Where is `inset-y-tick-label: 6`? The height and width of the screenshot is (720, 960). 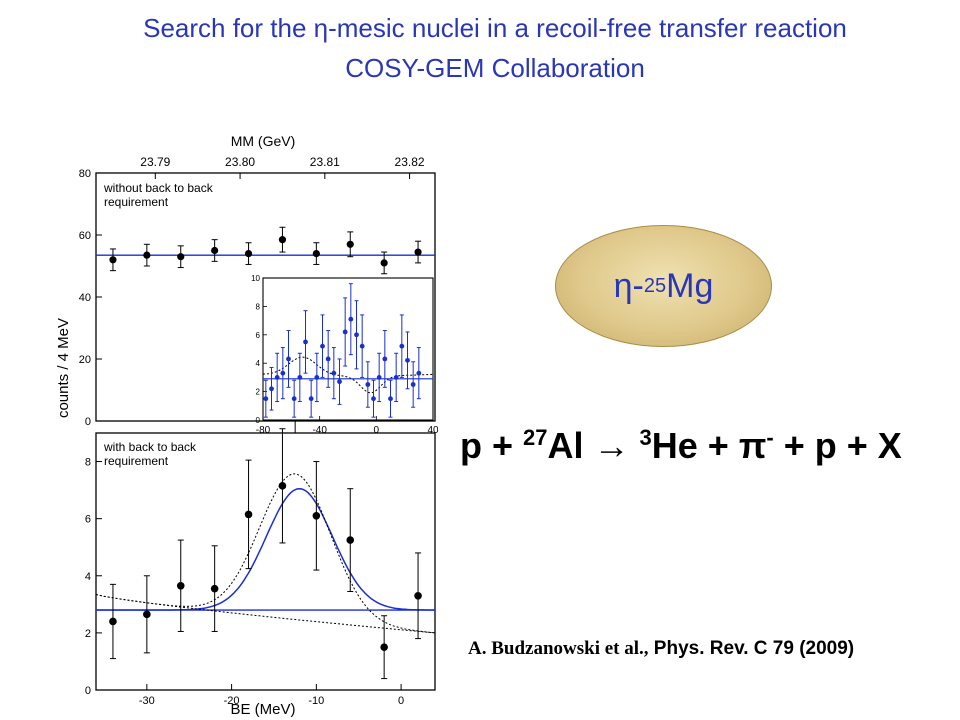 inset-y-tick-label: 6 is located at coordinates (258, 335).